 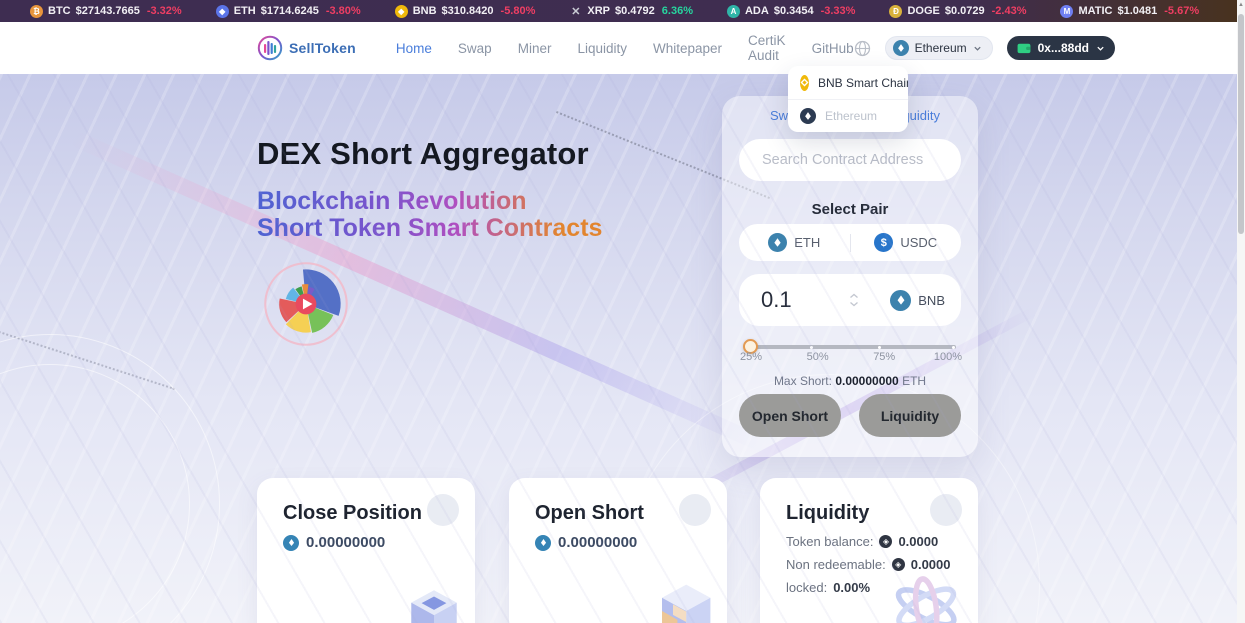 What do you see at coordinates (923, 11) in the screenshot?
I see `ticker-symbol: DOGE` at bounding box center [923, 11].